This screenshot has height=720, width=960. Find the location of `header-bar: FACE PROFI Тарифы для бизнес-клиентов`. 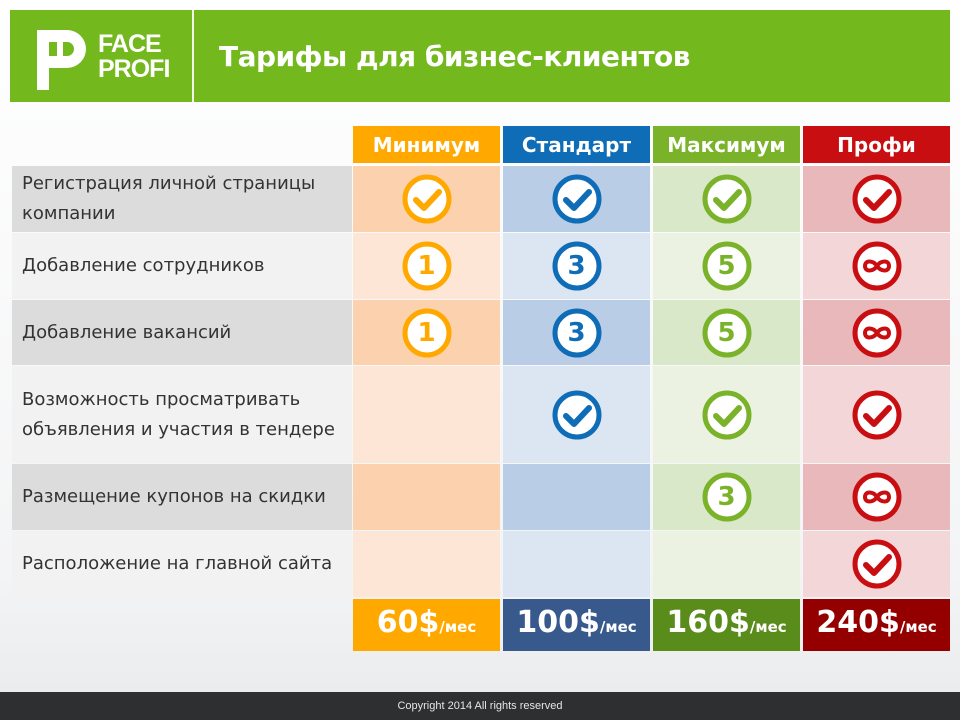

header-bar: FACE PROFI Тарифы для бизнес-клиентов is located at coordinates (480, 56).